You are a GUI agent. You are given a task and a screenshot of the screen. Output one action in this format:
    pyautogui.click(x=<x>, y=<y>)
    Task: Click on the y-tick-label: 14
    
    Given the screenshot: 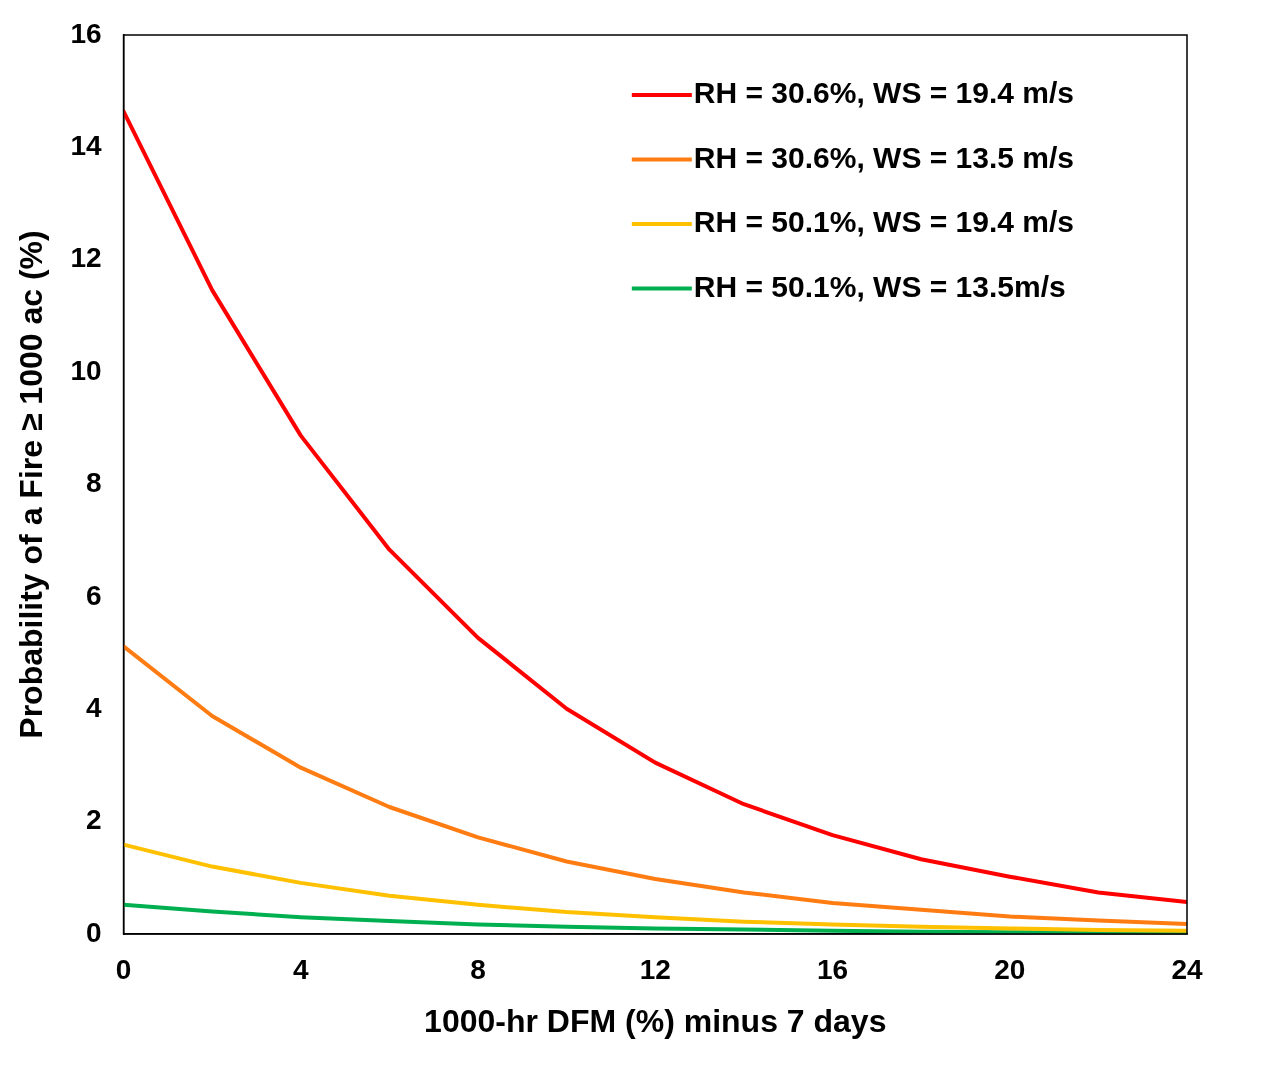 What is the action you would take?
    pyautogui.click(x=86, y=146)
    